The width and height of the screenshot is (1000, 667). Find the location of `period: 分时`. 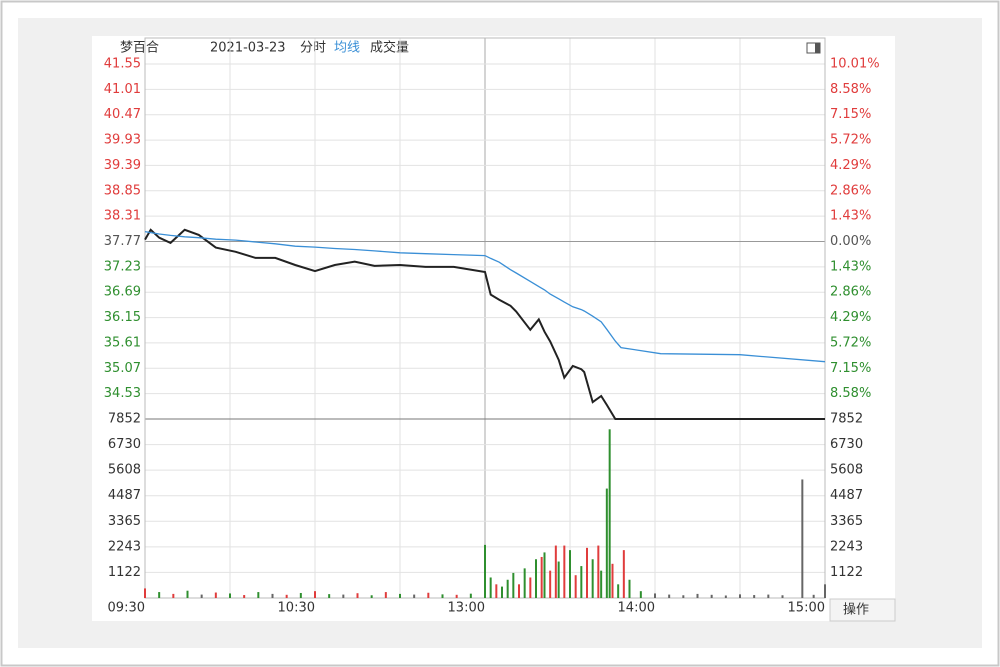

period: 分时 is located at coordinates (313, 48).